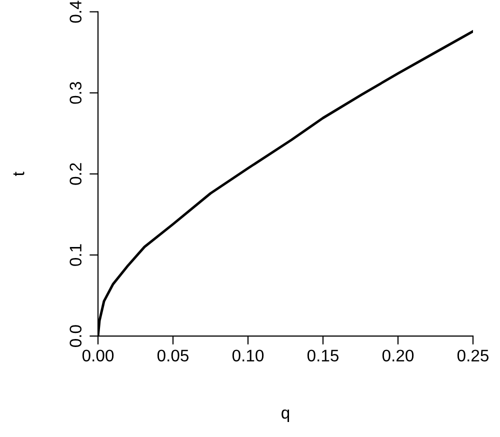 This screenshot has width=500, height=437. I want to click on y-tick-label: 0.4, so click(76, 11).